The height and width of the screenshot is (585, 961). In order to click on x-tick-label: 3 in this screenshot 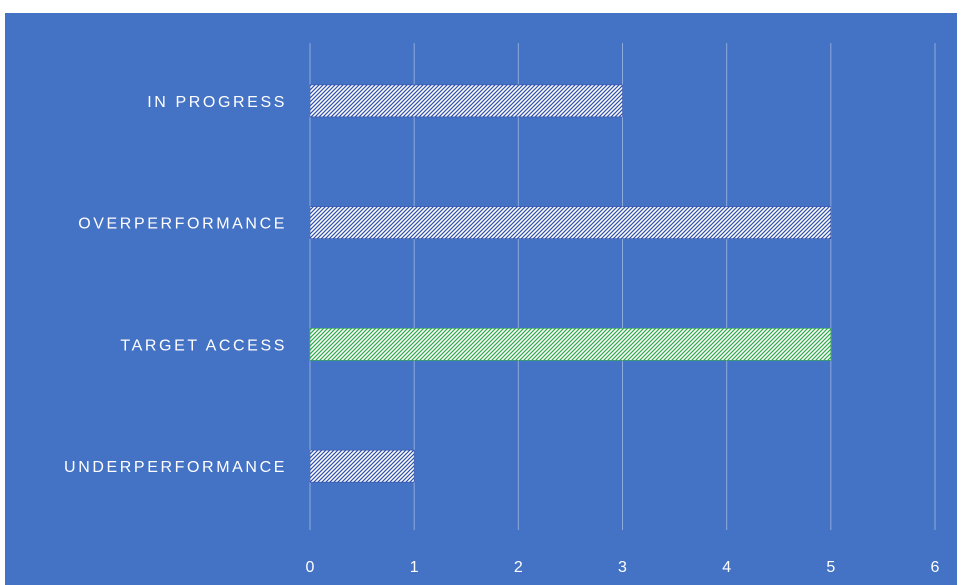, I will do `click(622, 567)`.